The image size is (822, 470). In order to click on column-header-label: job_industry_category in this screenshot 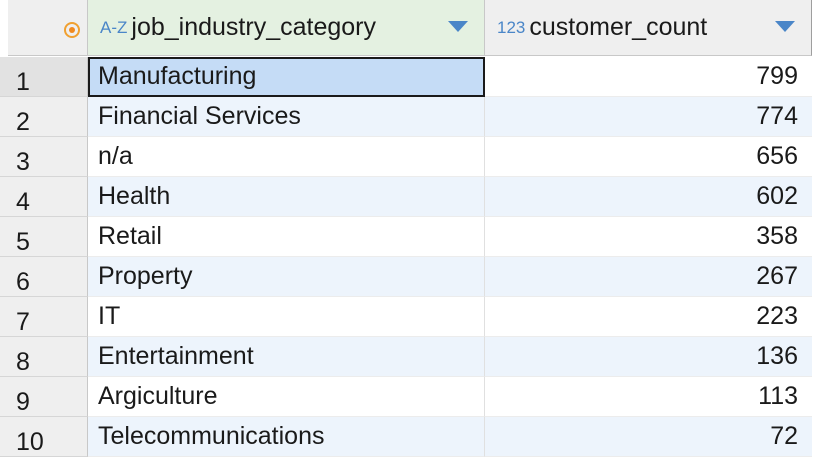, I will do `click(253, 27)`.